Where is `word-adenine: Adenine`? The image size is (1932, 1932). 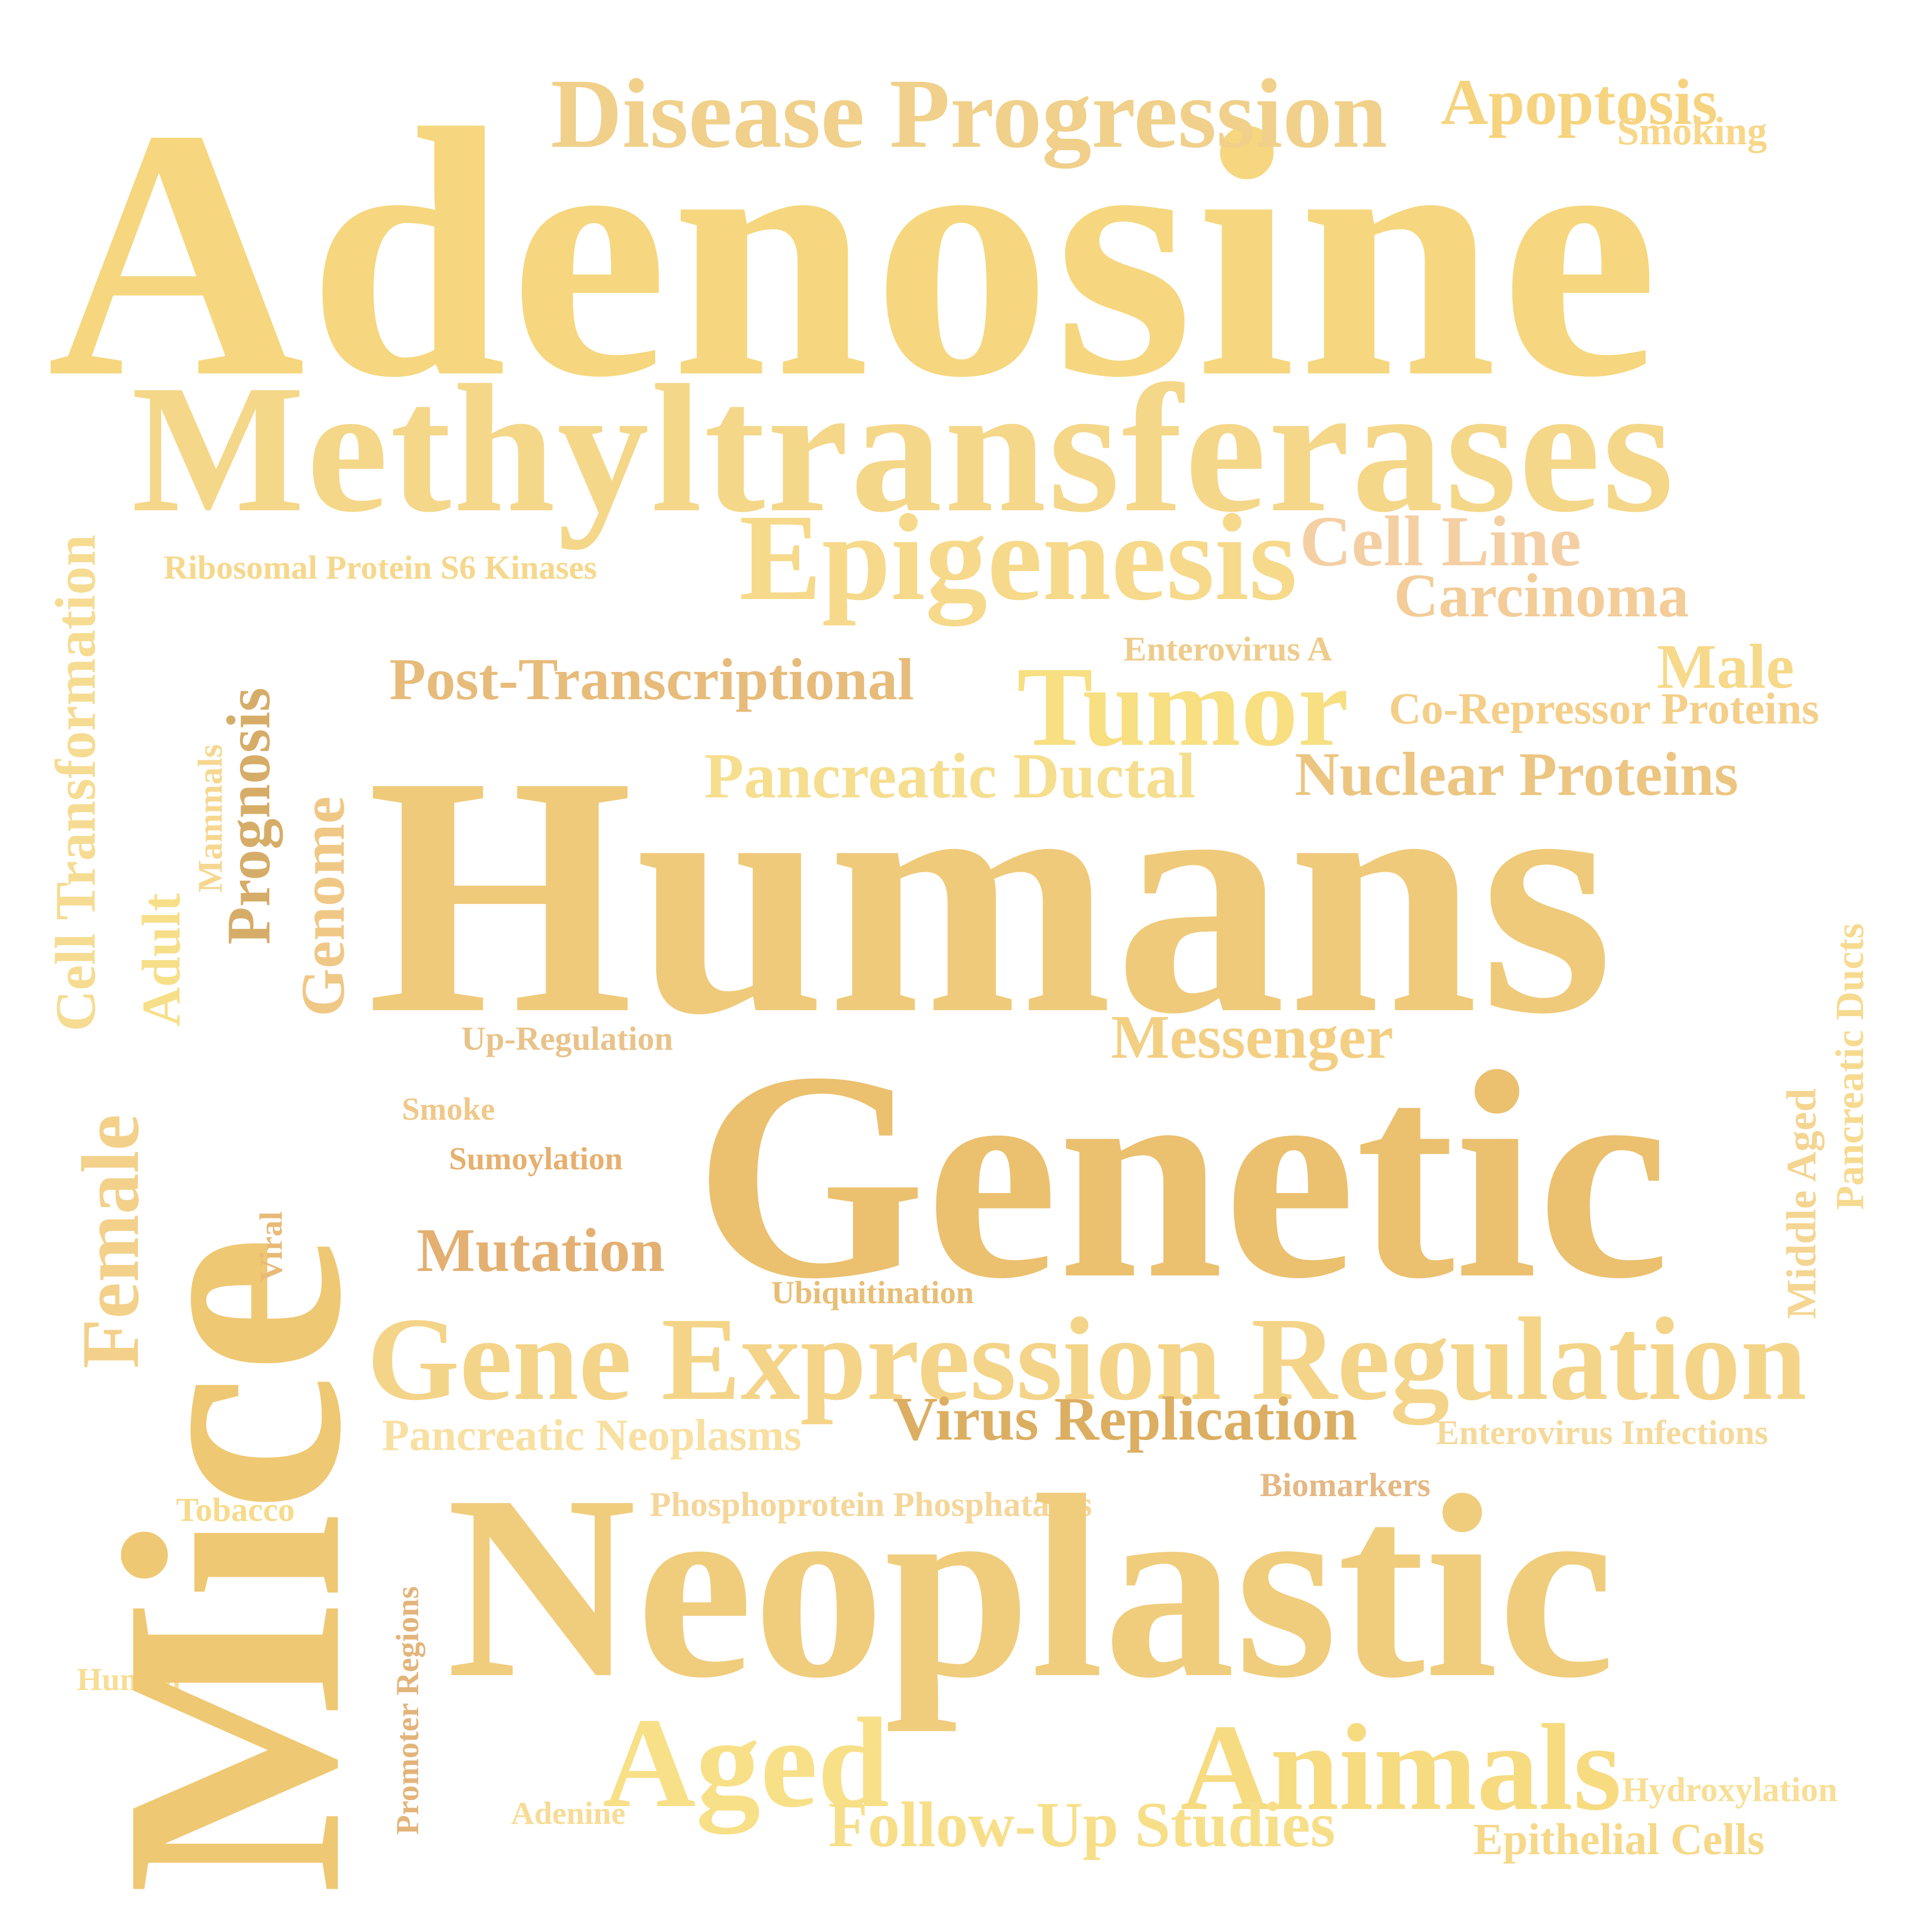 word-adenine: Adenine is located at coordinates (569, 1813).